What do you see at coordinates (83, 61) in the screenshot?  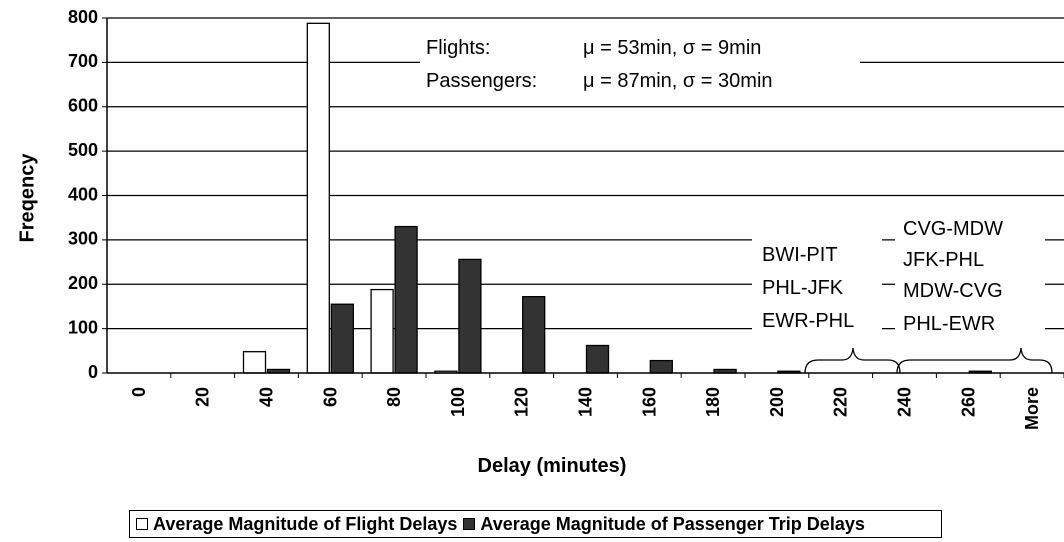 I see `y-tick-label: 700` at bounding box center [83, 61].